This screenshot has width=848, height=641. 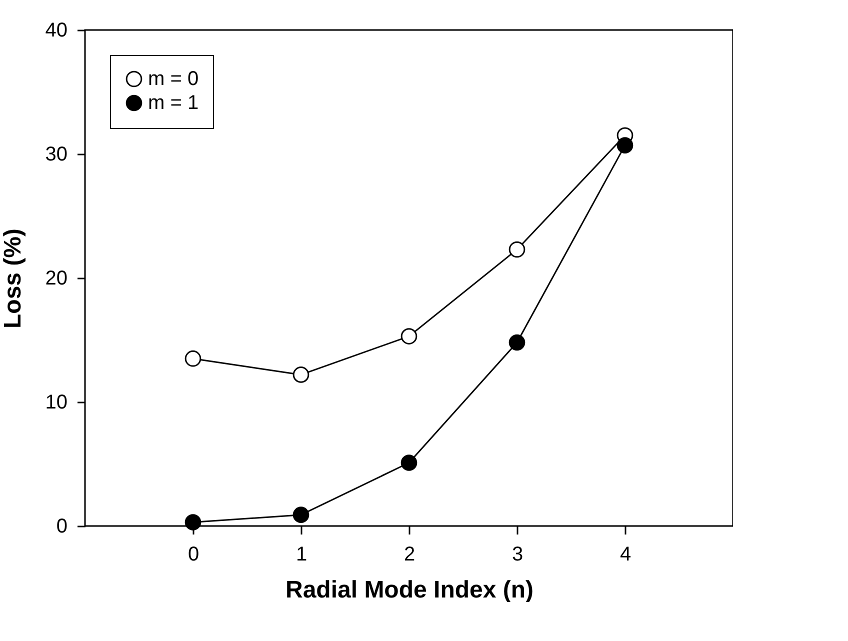 What do you see at coordinates (410, 555) in the screenshot?
I see `x-tick-label: 2` at bounding box center [410, 555].